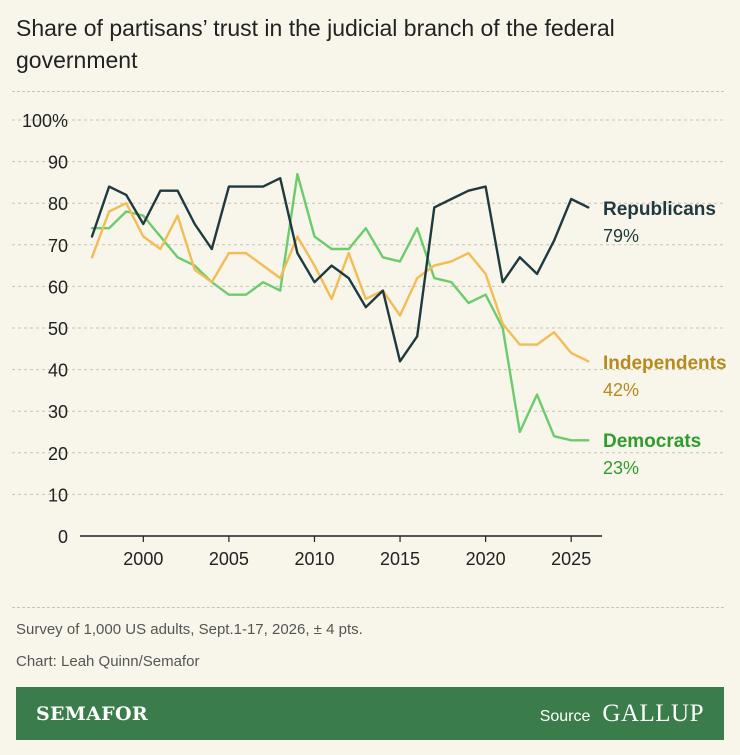  What do you see at coordinates (58, 163) in the screenshot?
I see `y-tick-label: 90` at bounding box center [58, 163].